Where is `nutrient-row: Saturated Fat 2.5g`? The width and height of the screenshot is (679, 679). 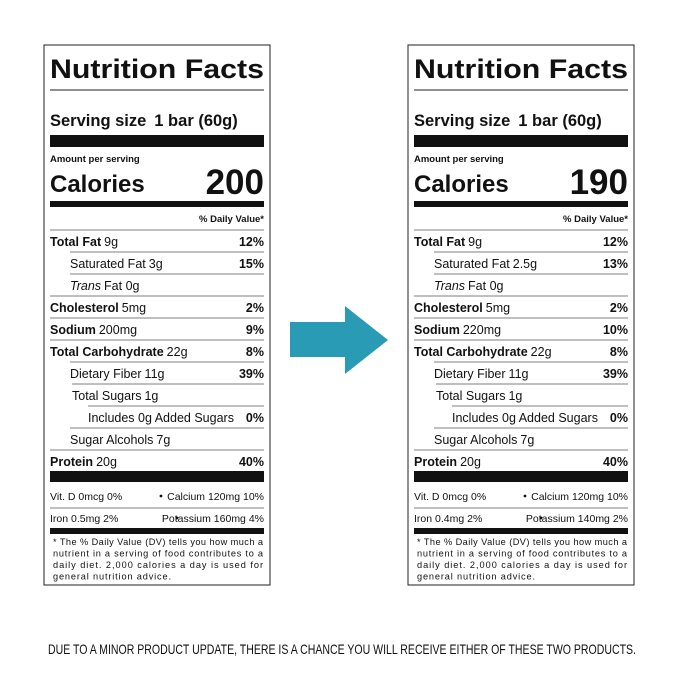
nutrient-row: Saturated Fat 2.5g is located at coordinates (485, 264).